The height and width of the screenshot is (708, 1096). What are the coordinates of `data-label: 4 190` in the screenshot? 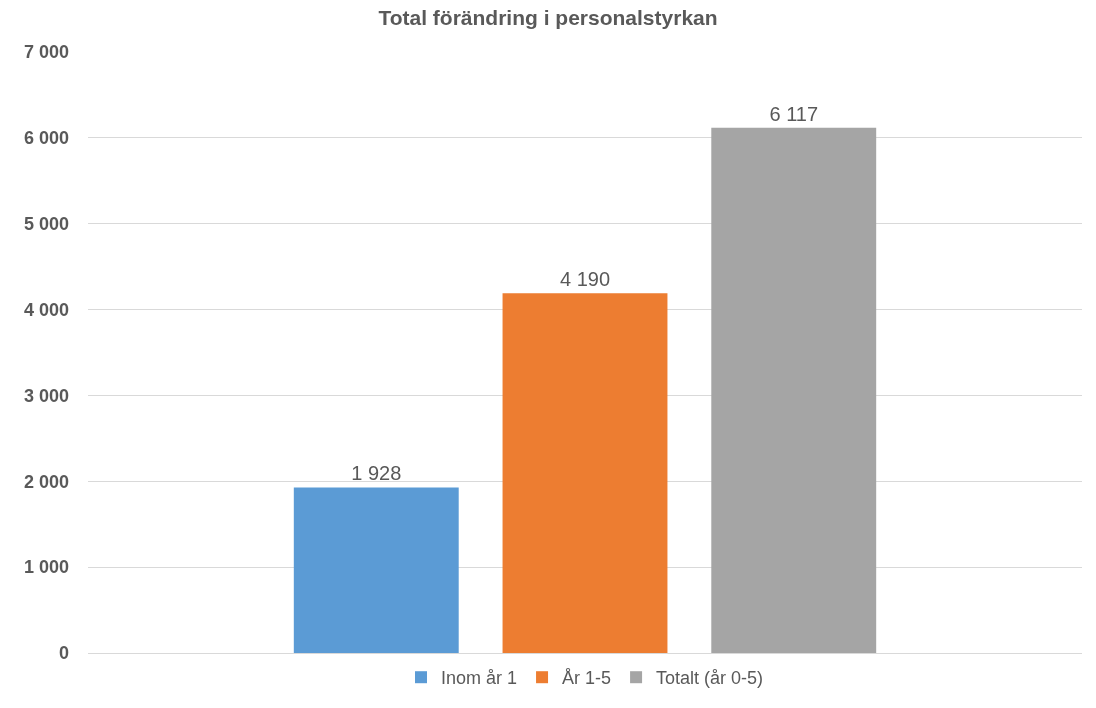 It's located at (585, 279).